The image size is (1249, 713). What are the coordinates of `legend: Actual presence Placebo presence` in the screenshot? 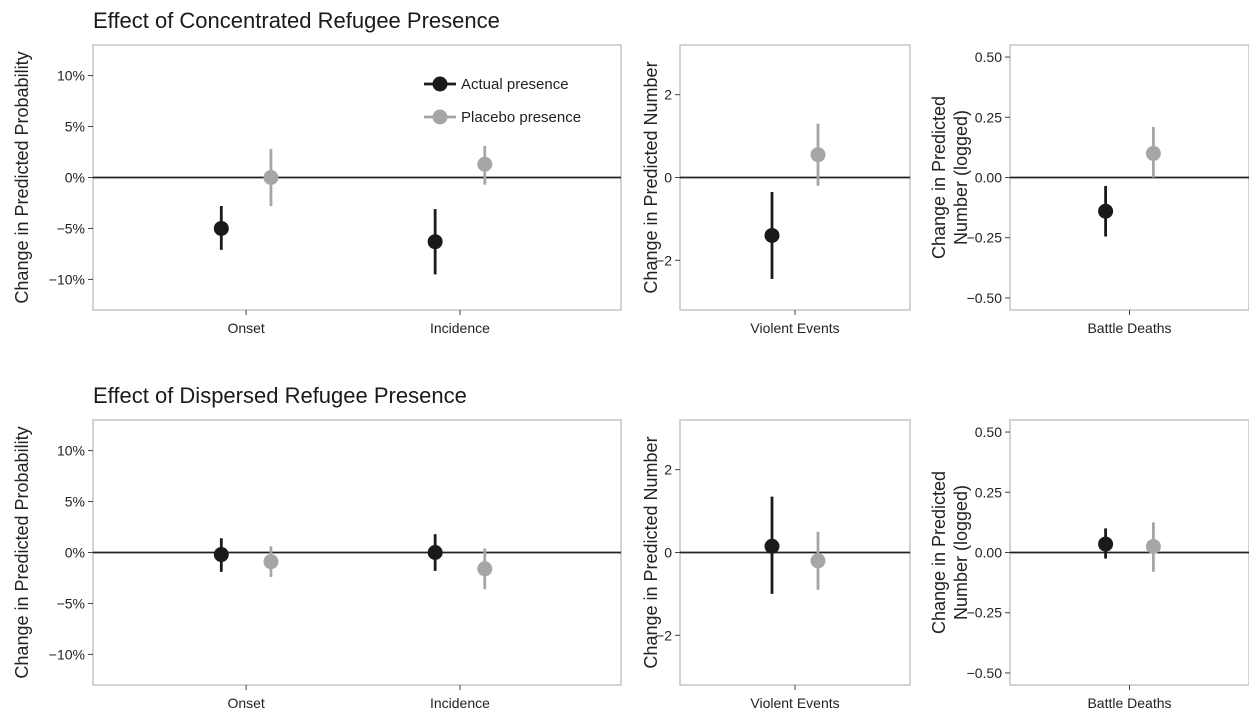 It's located at (502, 101).